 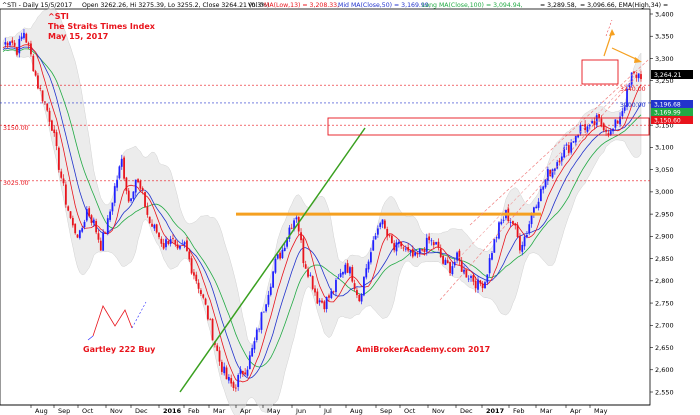 What do you see at coordinates (664, 259) in the screenshot?
I see `y-tick-label: 2,850` at bounding box center [664, 259].